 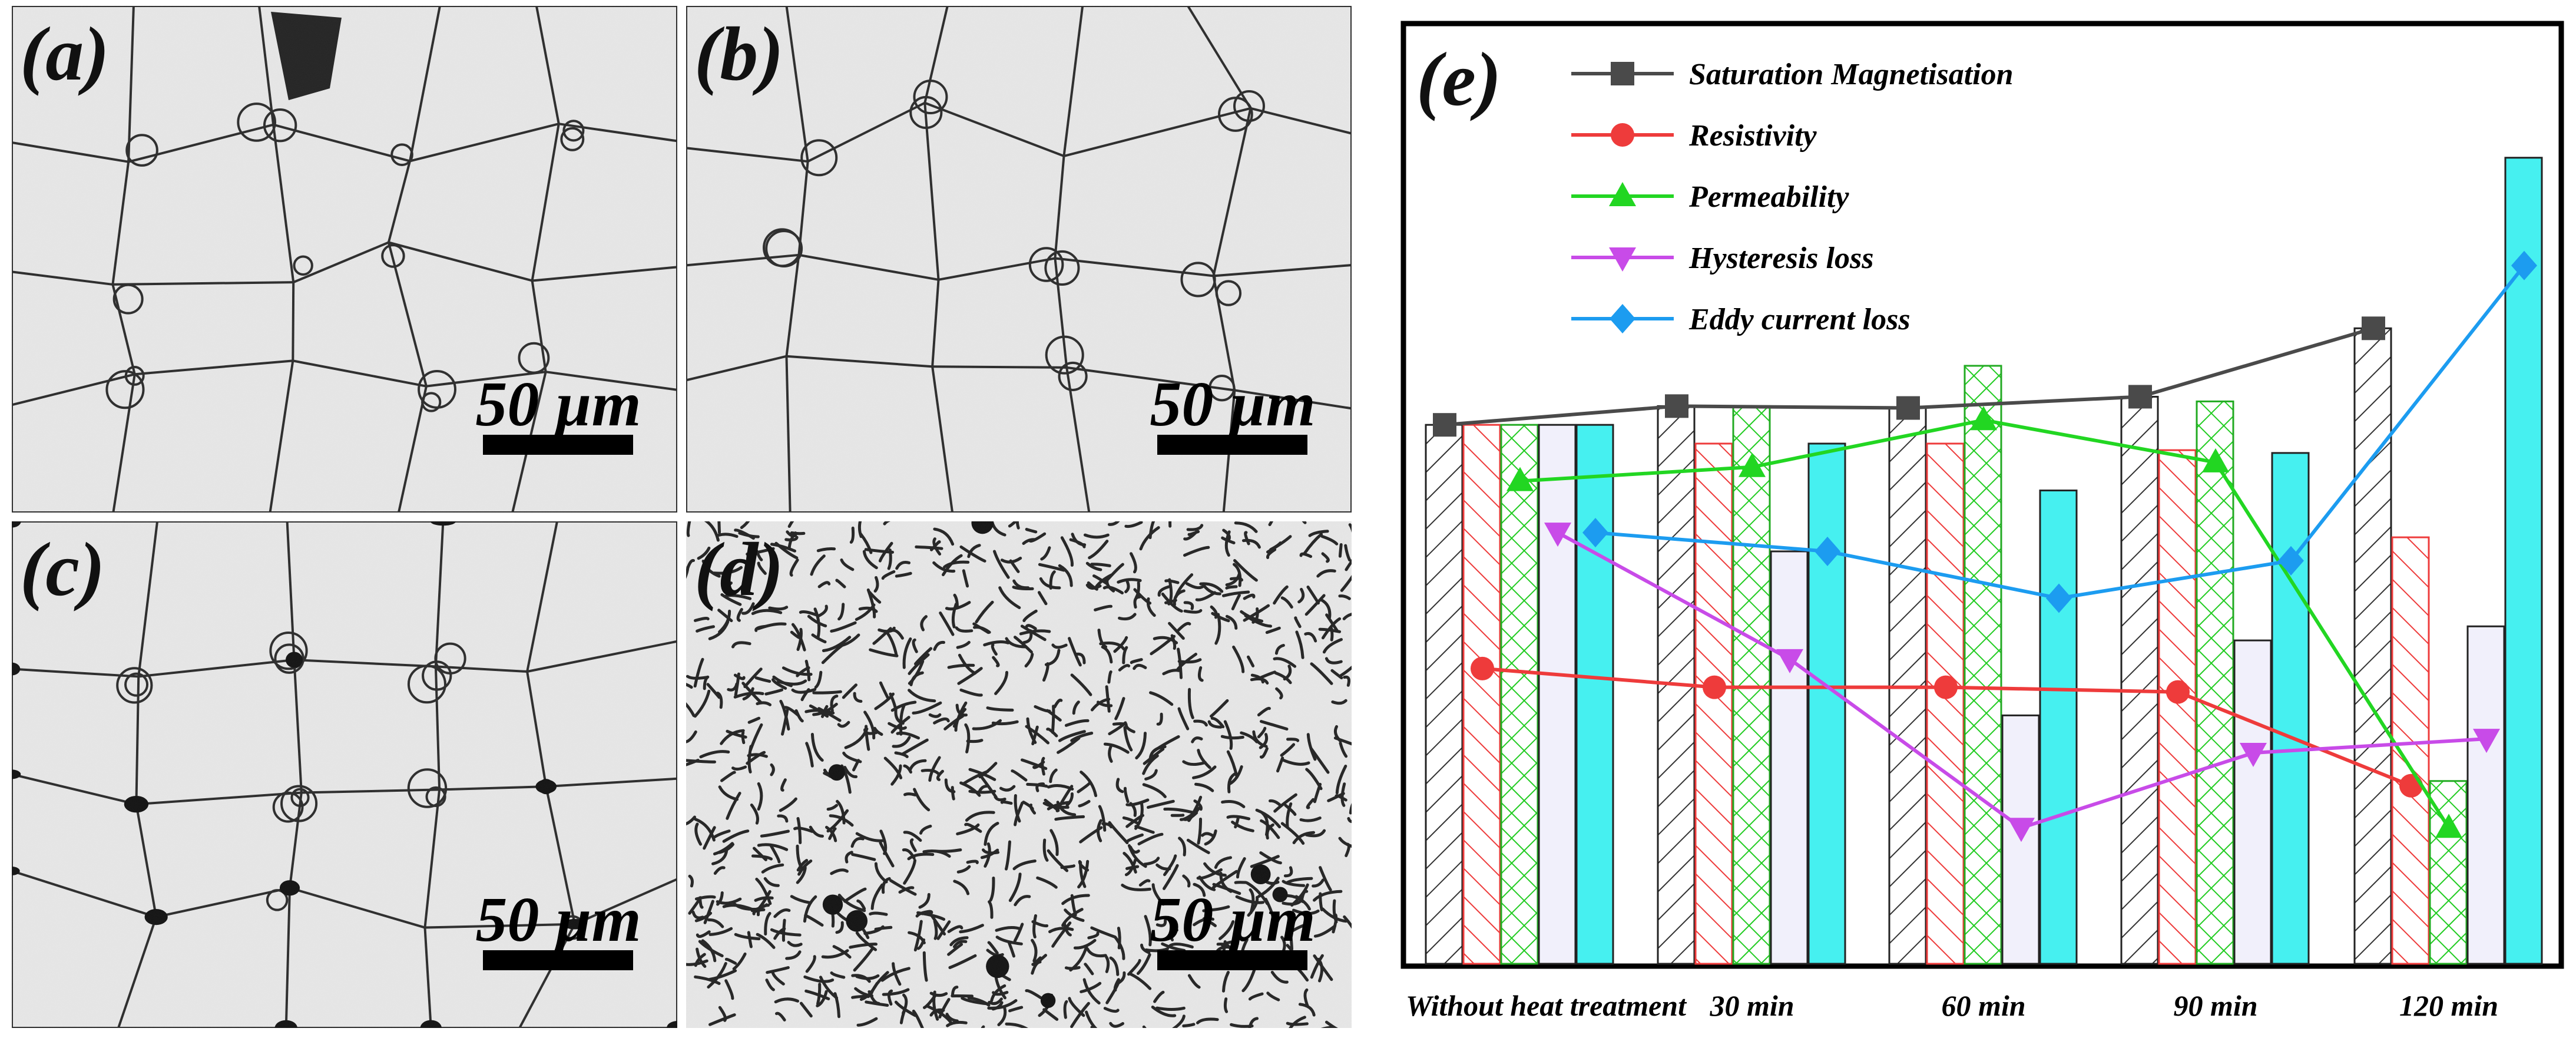 I want to click on legend-item: Eddy current loss, so click(x=1741, y=319).